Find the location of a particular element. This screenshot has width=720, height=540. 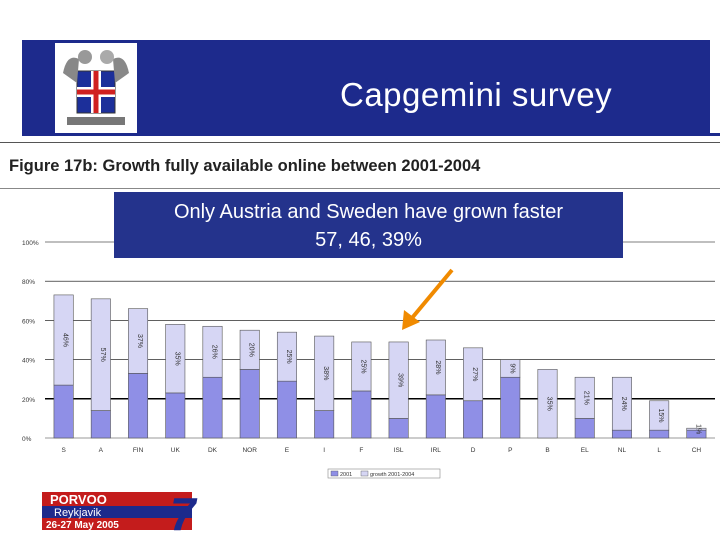

y-tick-label: 80% is located at coordinates (28, 282).